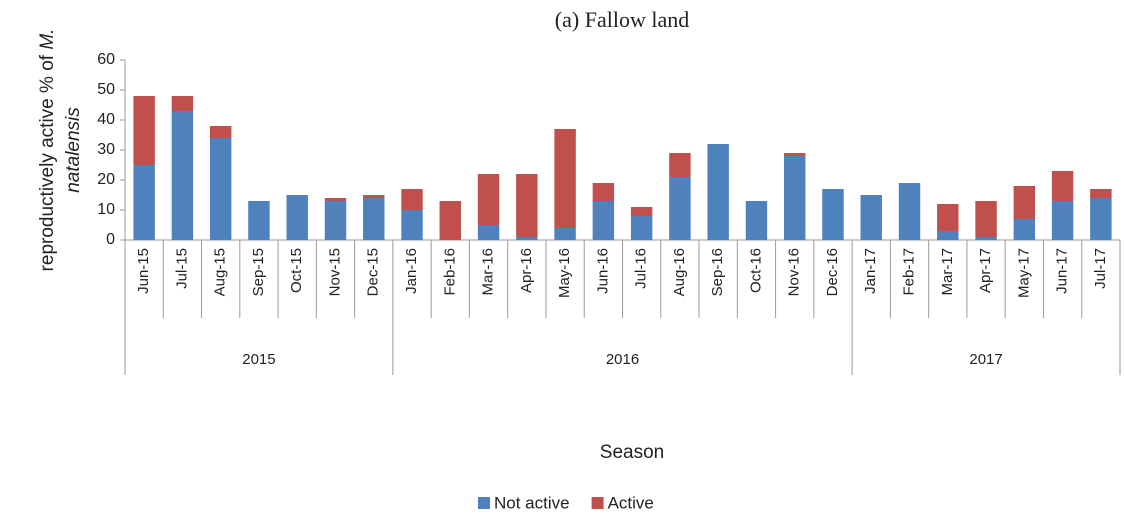 The height and width of the screenshot is (522, 1124). Describe the element at coordinates (47, 161) in the screenshot. I see `y-axis-label-part: reproductively active % of` at that location.